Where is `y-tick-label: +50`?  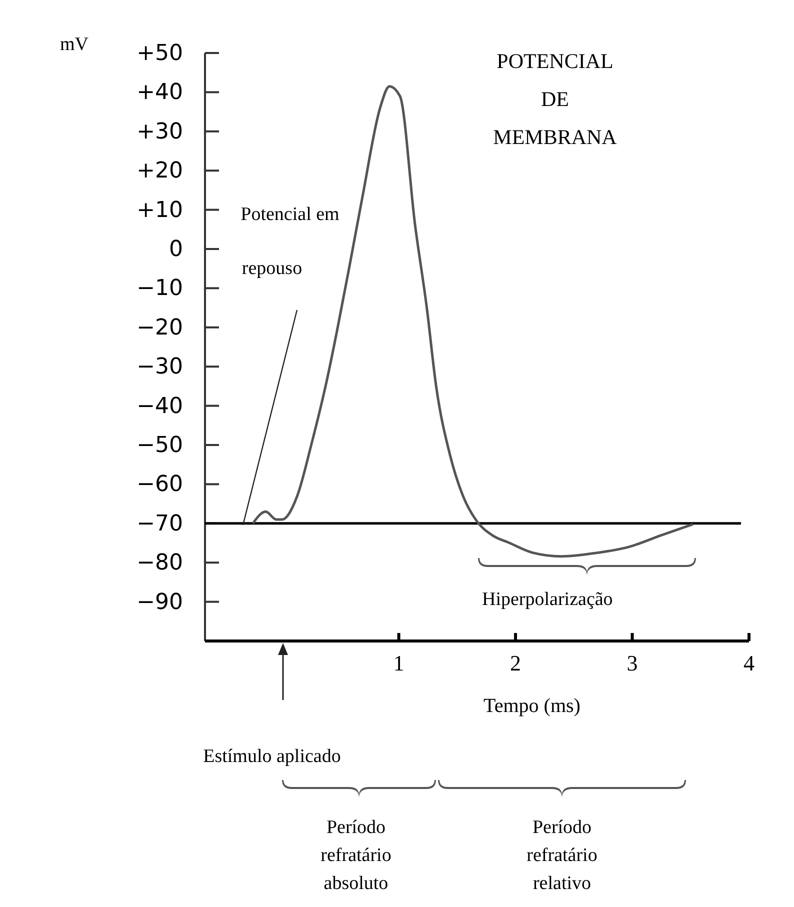 y-tick-label: +50 is located at coordinates (159, 53).